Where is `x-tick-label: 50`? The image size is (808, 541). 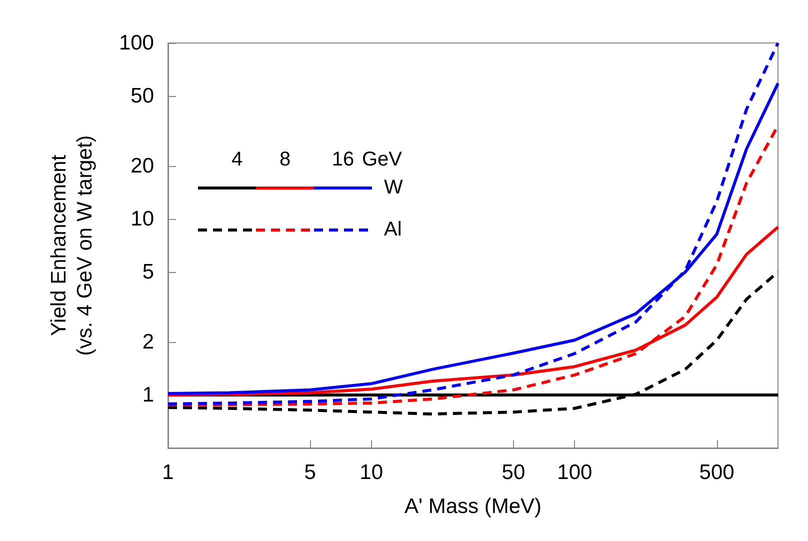 x-tick-label: 50 is located at coordinates (514, 472).